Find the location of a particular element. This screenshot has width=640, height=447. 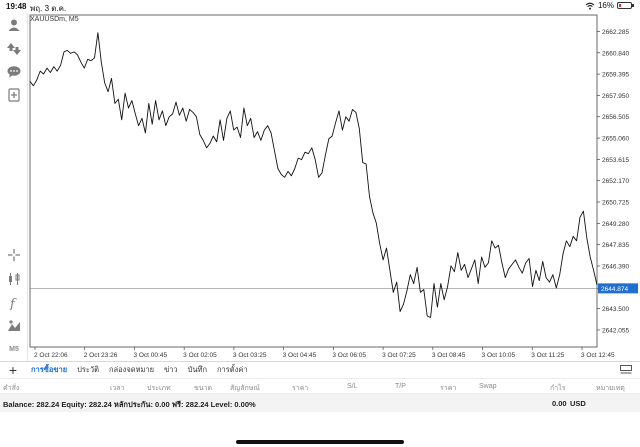

timeframe-label: M5 is located at coordinates (14, 349).